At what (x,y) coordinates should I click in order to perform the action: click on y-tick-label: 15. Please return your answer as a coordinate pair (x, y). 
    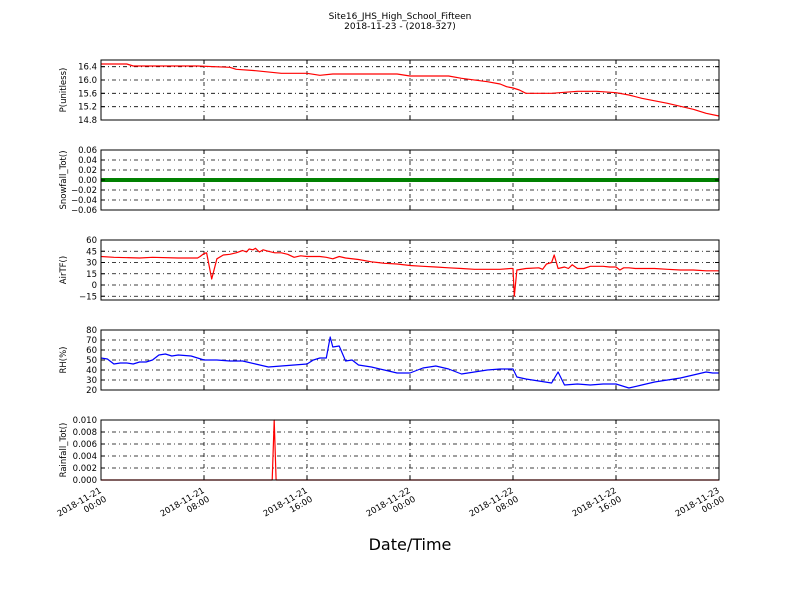
    Looking at the image, I should click on (91, 275).